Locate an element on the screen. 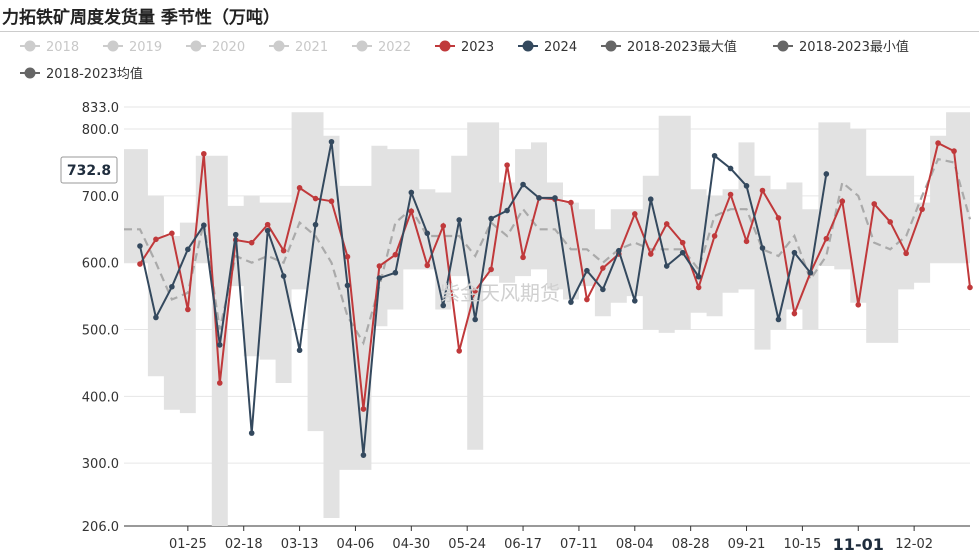 The image size is (979, 556). legend-item-2019: 2019 is located at coordinates (132, 47).